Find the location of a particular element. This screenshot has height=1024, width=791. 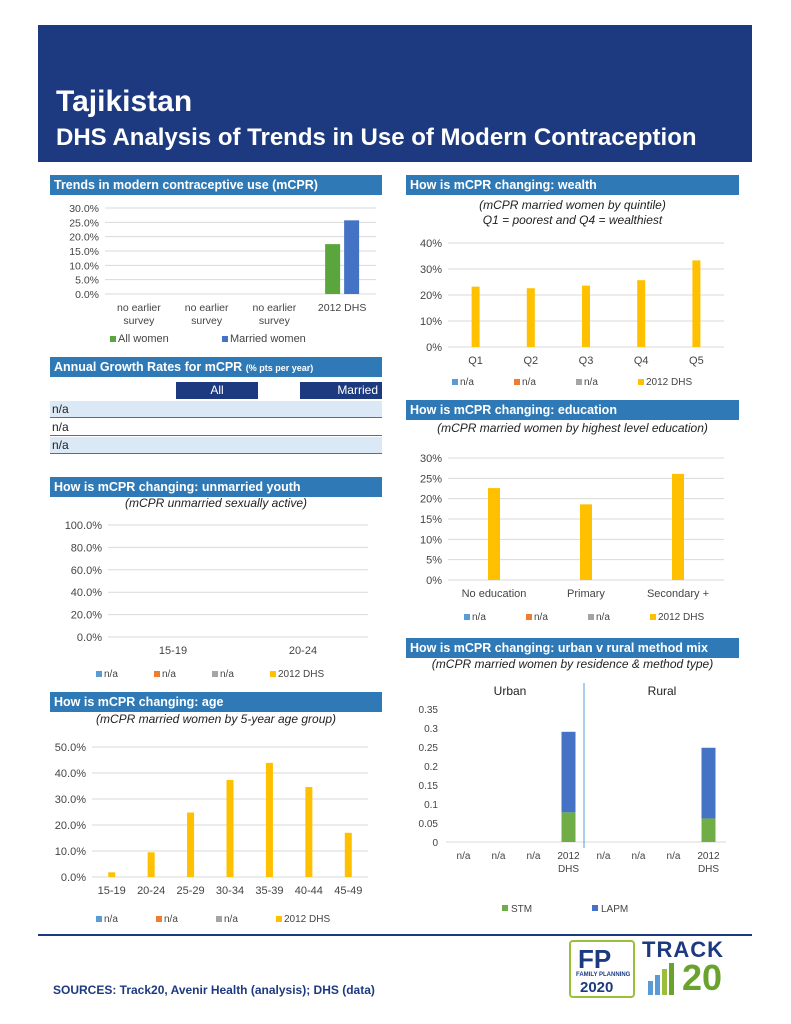

legend-label: Married women is located at coordinates (268, 339).